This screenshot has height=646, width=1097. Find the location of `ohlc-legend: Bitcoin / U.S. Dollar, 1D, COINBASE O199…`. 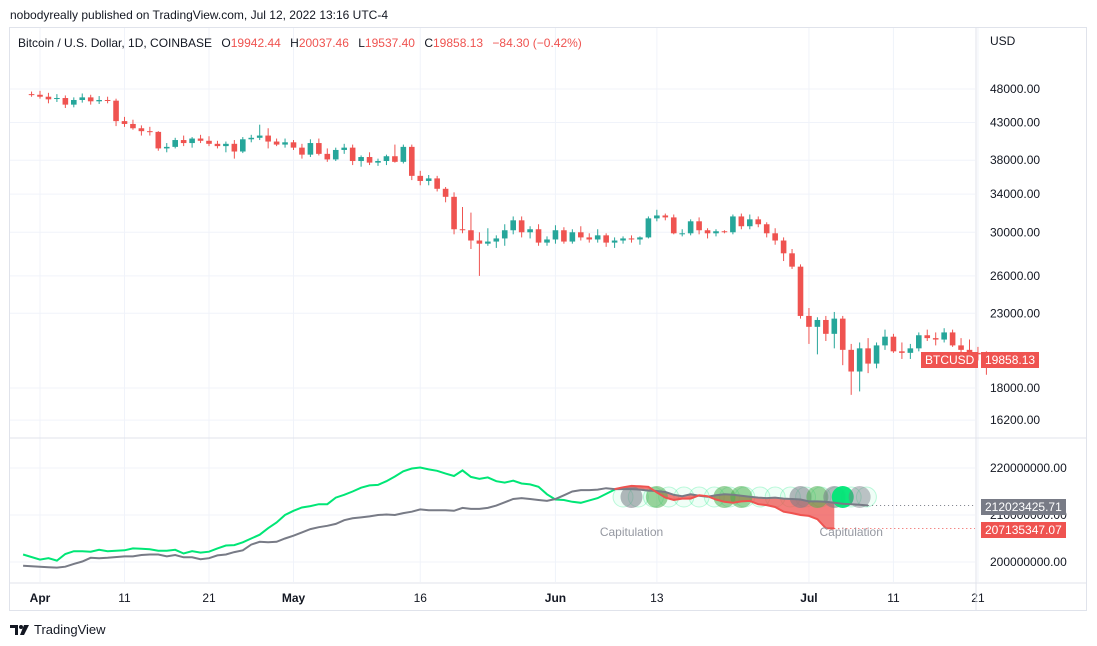

ohlc-legend: Bitcoin / U.S. Dollar, 1D, COINBASE O199… is located at coordinates (300, 43).